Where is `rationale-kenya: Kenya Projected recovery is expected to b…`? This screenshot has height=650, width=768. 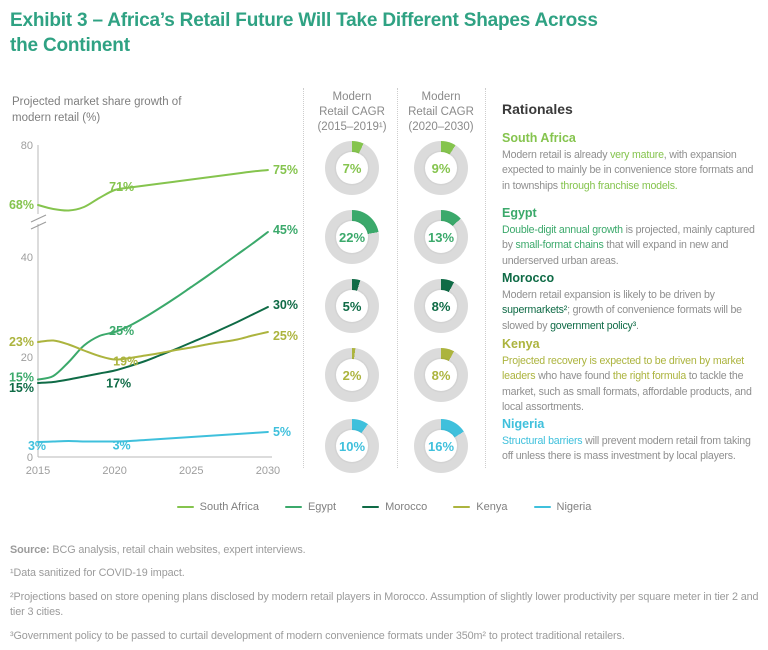 rationale-kenya: Kenya Projected recovery is expected to b… is located at coordinates (630, 376).